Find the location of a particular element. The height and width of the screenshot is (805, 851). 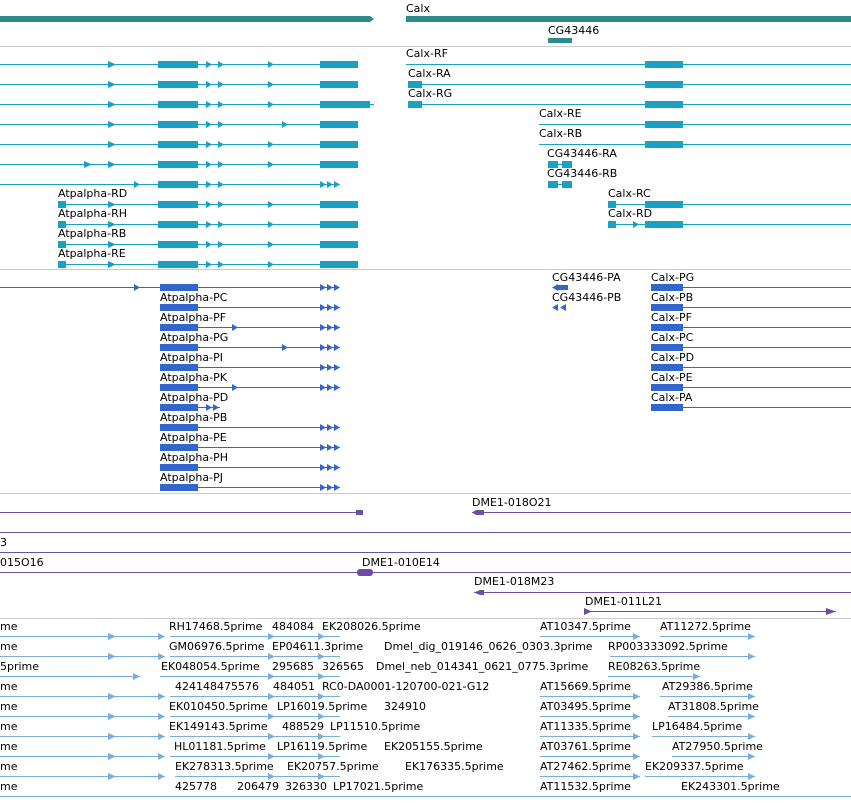

transcript-feature: Calx-RE is located at coordinates (695, 117).